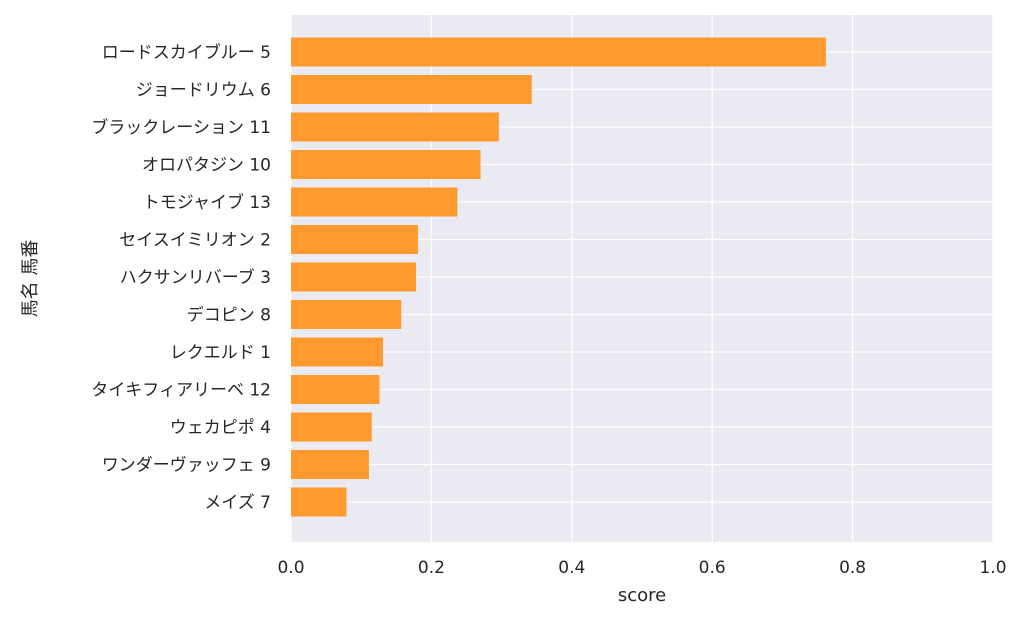 This screenshot has height=620, width=1024. Describe the element at coordinates (206, 166) in the screenshot. I see `category-label: オロパタジン 10` at that location.